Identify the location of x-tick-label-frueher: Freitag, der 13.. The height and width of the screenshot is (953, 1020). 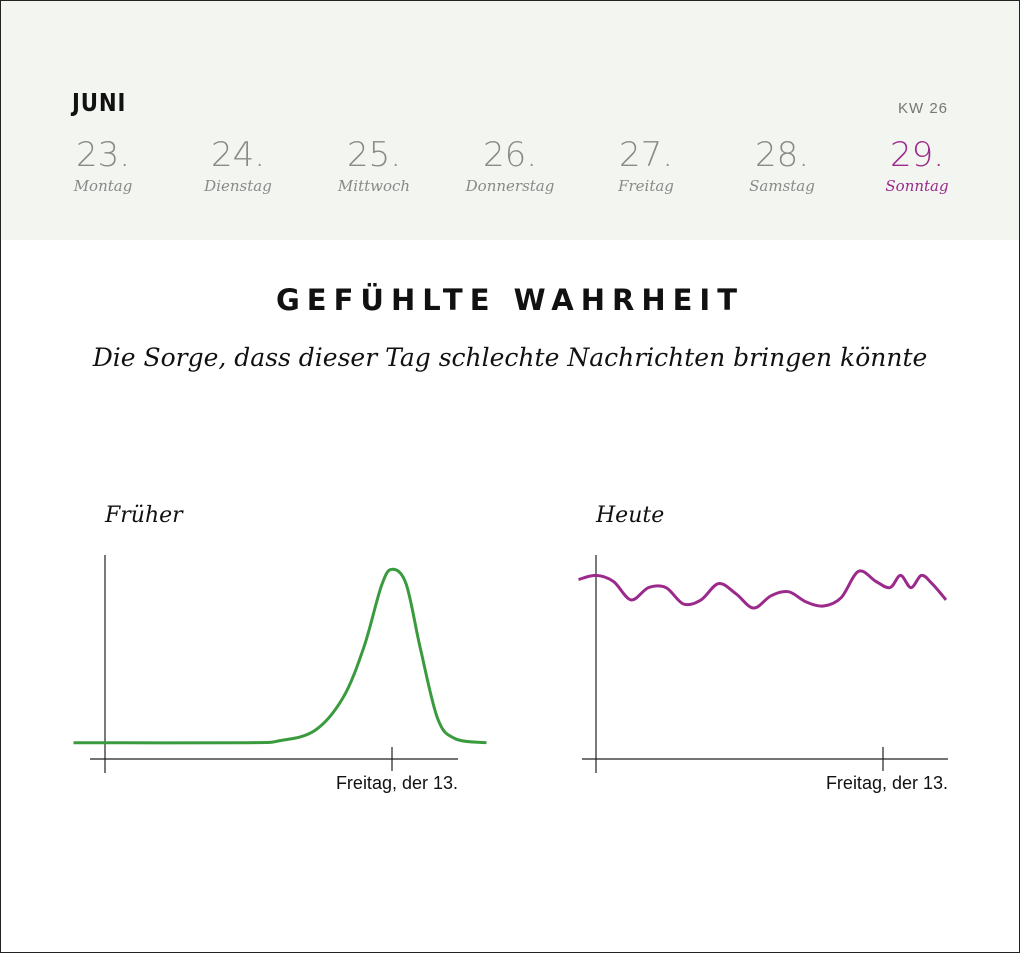
(397, 783).